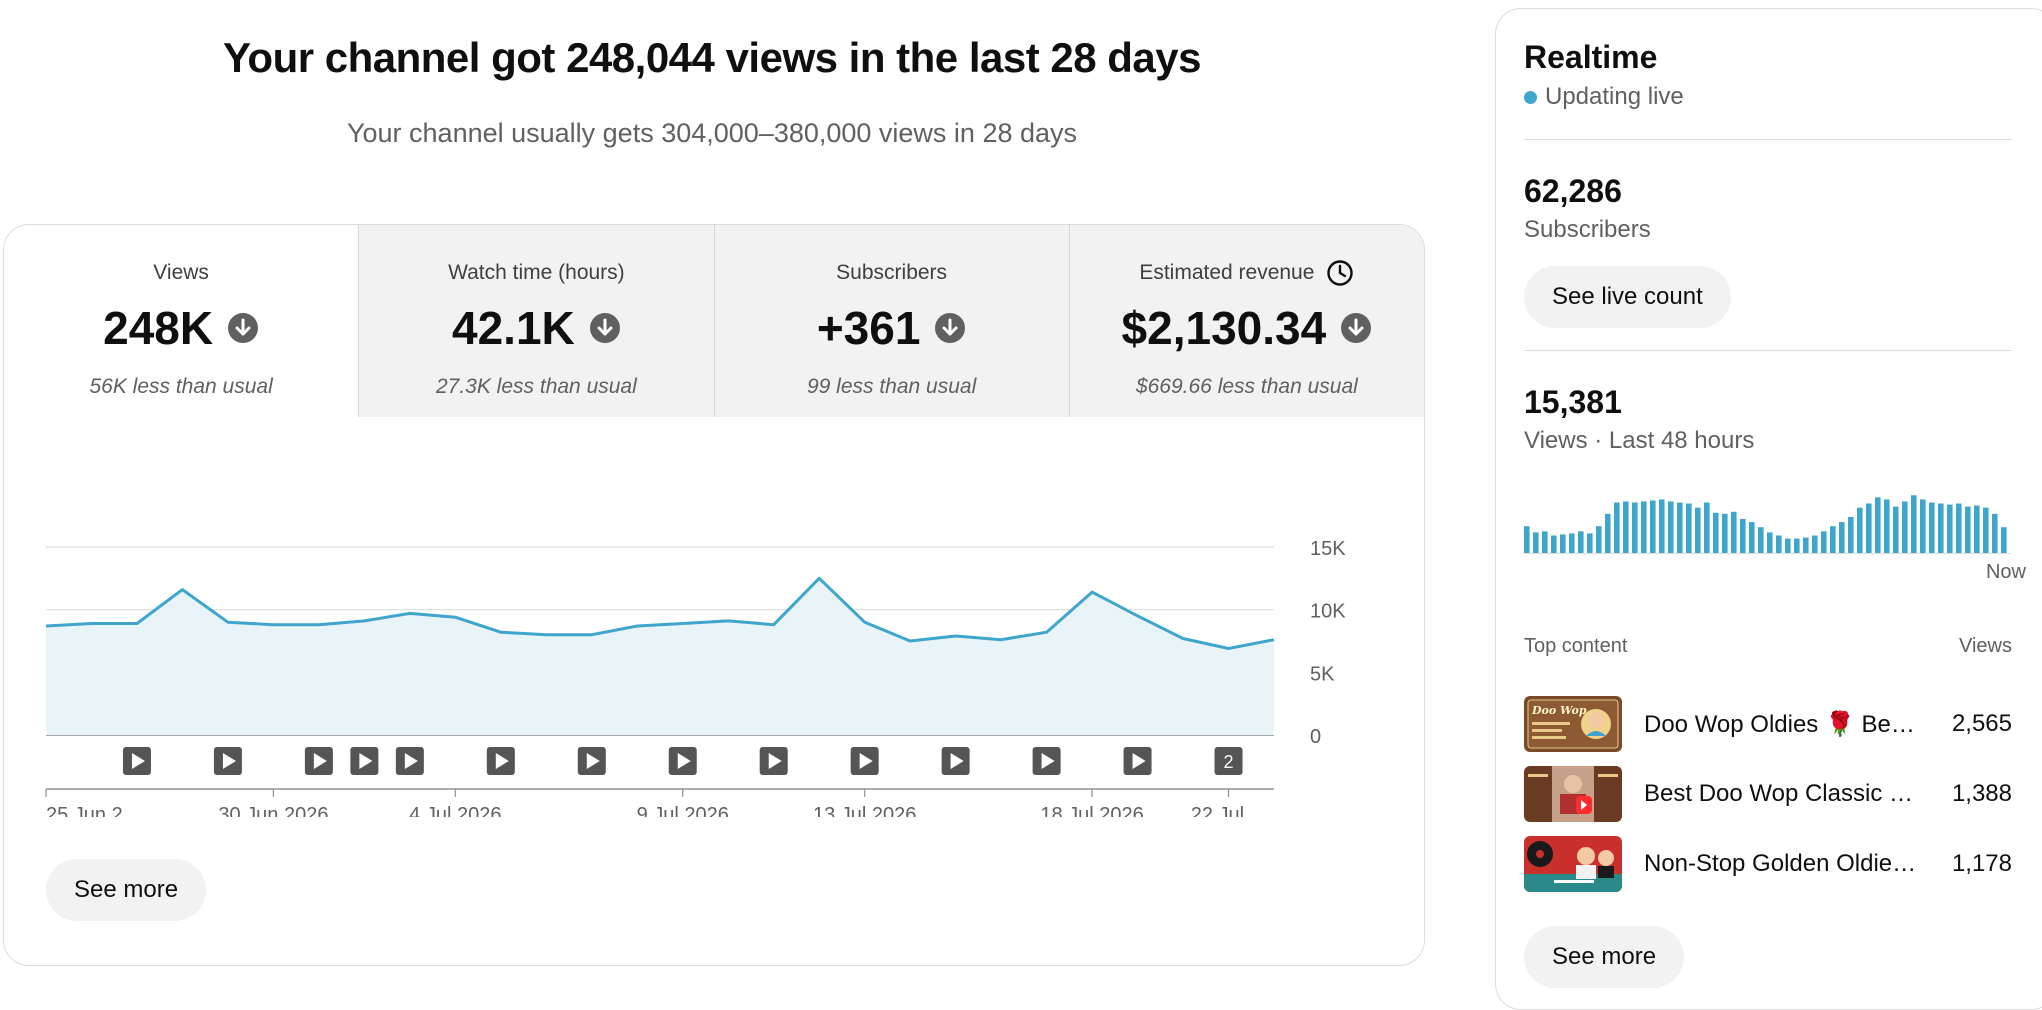 This screenshot has height=1010, width=2042. Describe the element at coordinates (181, 321) in the screenshot. I see `tab-views: Views 248K 56K less than usual` at that location.